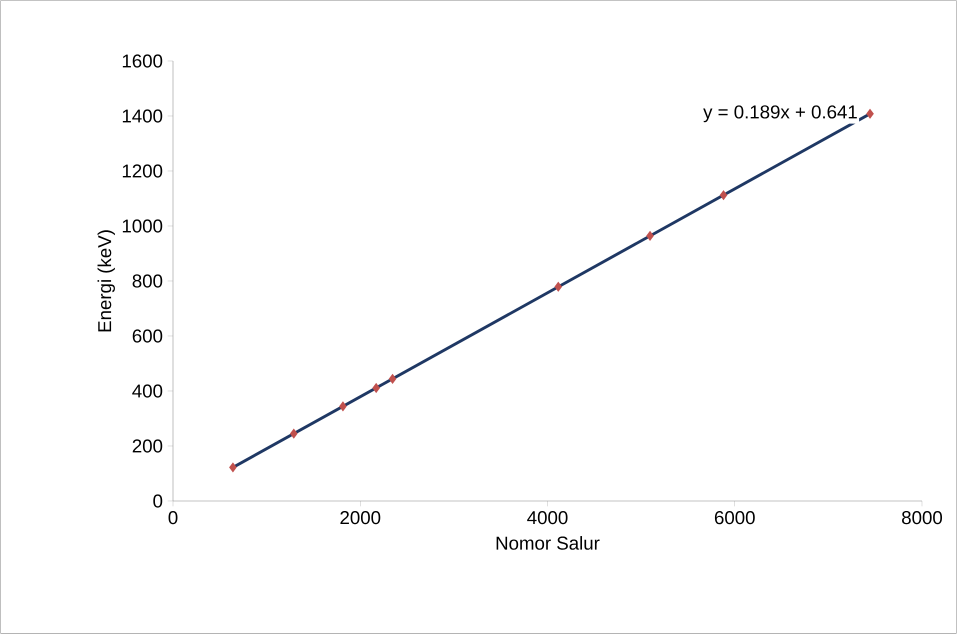 This screenshot has width=957, height=634. I want to click on y-tick-label: 0, so click(157, 501).